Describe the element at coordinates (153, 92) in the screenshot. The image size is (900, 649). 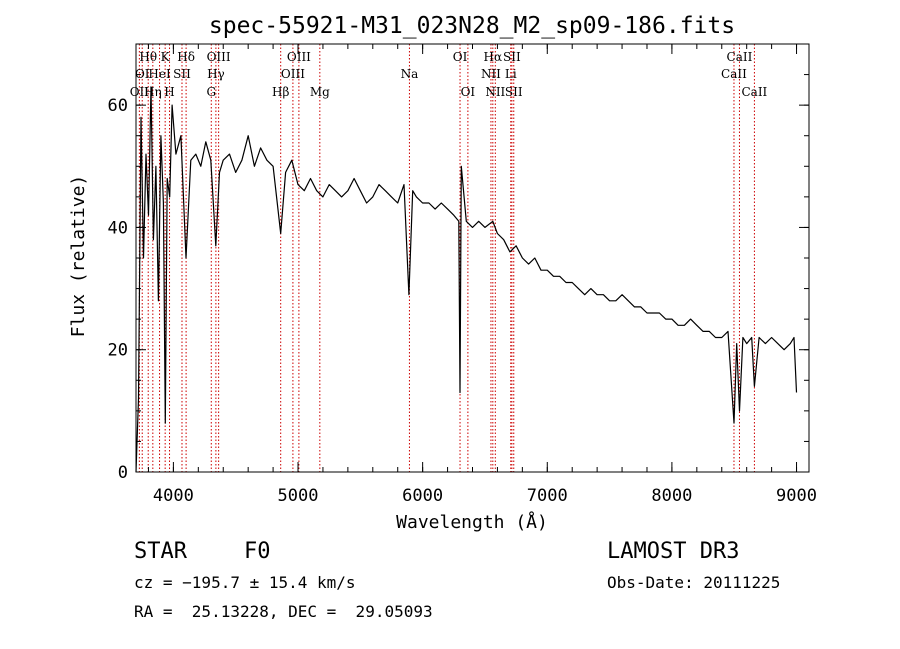
I see `line-label: Hη` at that location.